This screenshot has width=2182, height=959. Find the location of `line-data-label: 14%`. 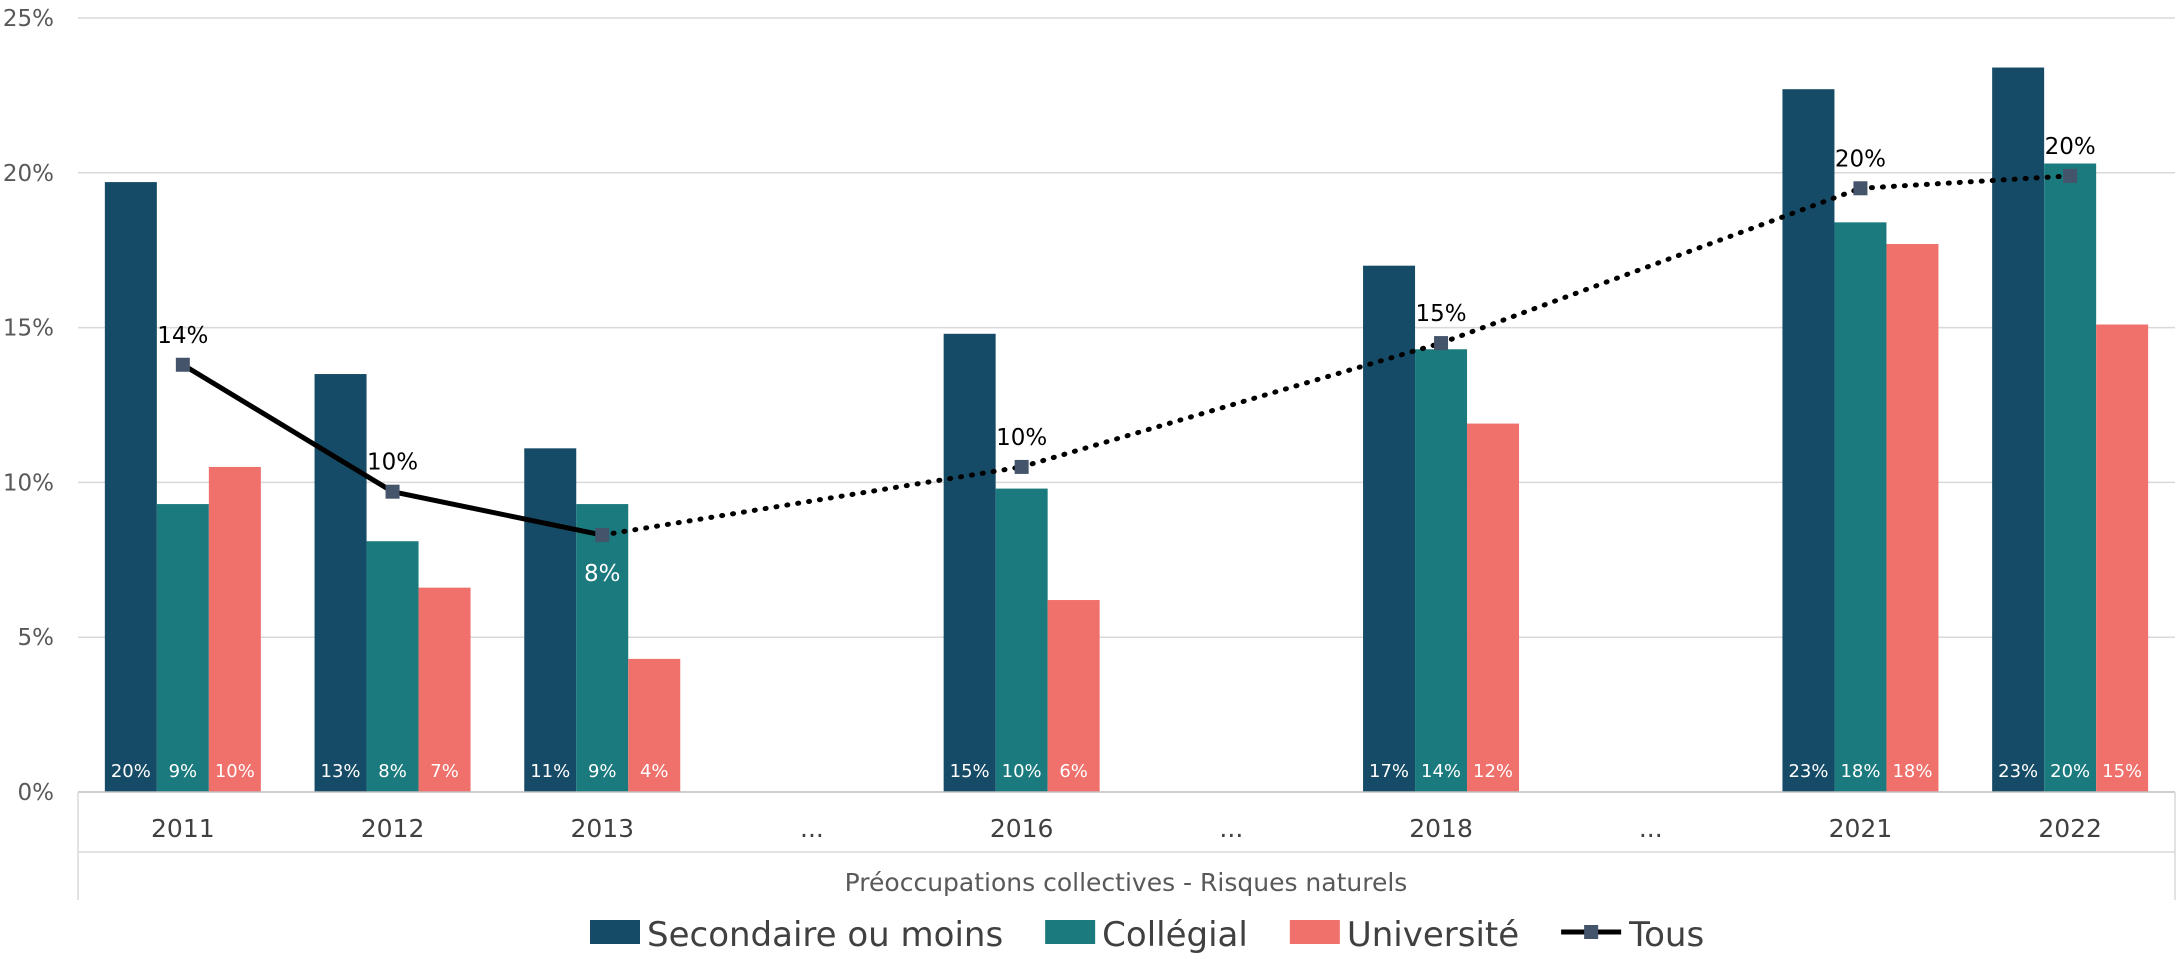

line-data-label: 14% is located at coordinates (182, 336).